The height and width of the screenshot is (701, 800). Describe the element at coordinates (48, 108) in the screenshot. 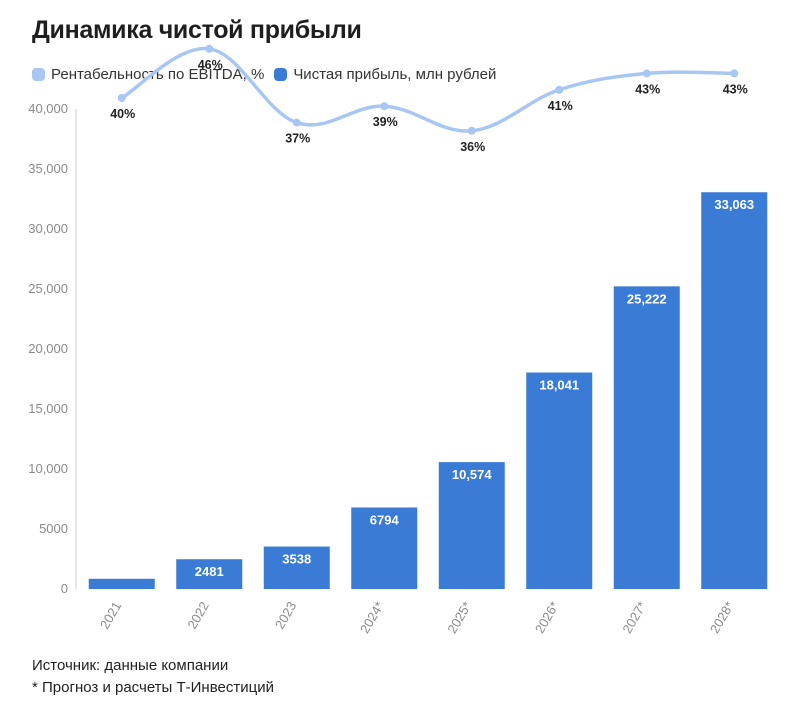

I see `y-tick-label: 40,000` at that location.